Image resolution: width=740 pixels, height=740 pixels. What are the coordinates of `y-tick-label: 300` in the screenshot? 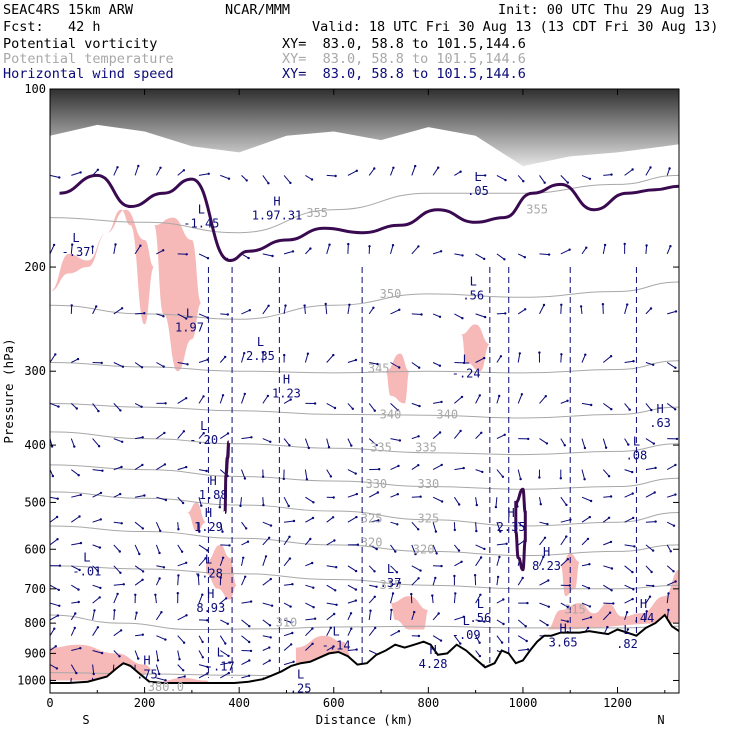 It's located at (35, 371).